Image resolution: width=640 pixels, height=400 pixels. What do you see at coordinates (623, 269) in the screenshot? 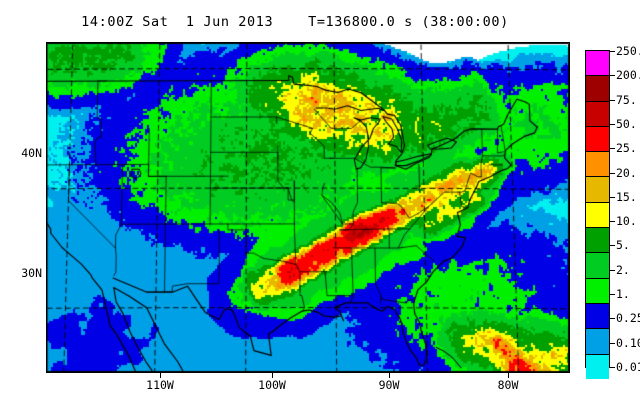
I see `colorbar-label-9: 2.` at bounding box center [623, 269].